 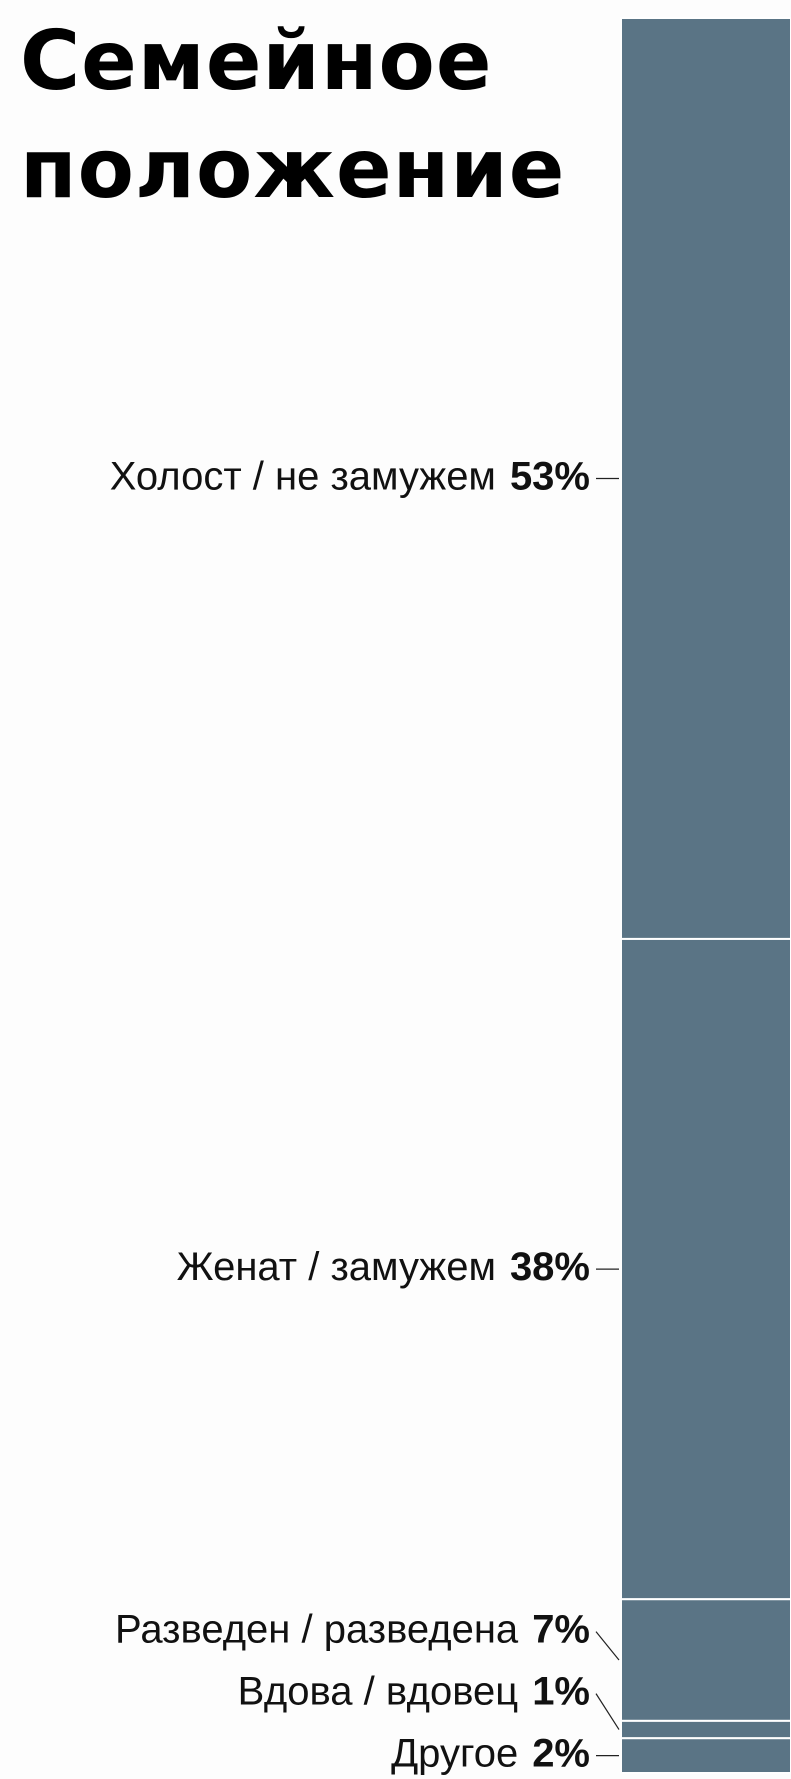 I want to click on value-label: 7%, so click(x=561, y=1629).